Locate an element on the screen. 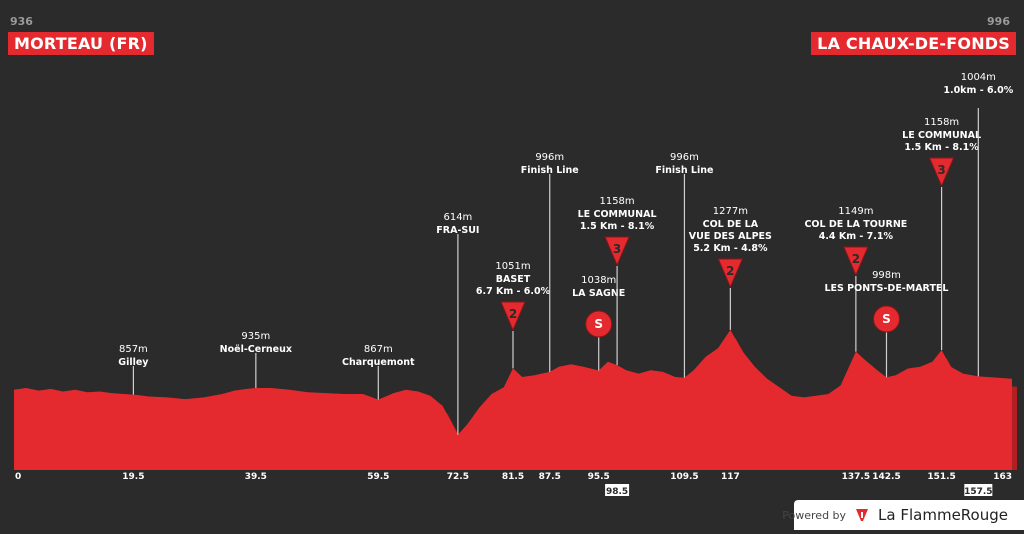 The width and height of the screenshot is (1024, 534). marker-name: Noël-Cerneux is located at coordinates (256, 349).